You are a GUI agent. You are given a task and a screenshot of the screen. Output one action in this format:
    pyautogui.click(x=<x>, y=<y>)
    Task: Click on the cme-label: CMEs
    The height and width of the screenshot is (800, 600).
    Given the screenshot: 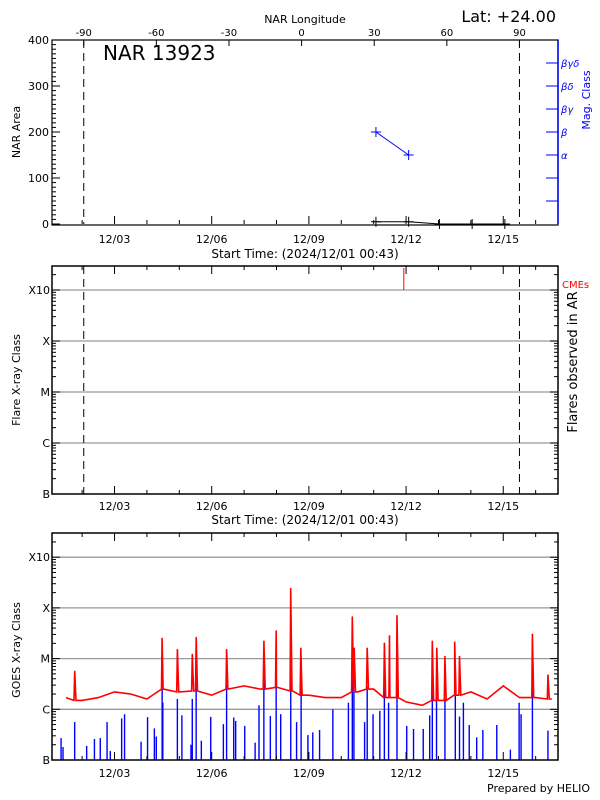 What is the action you would take?
    pyautogui.click(x=575, y=285)
    